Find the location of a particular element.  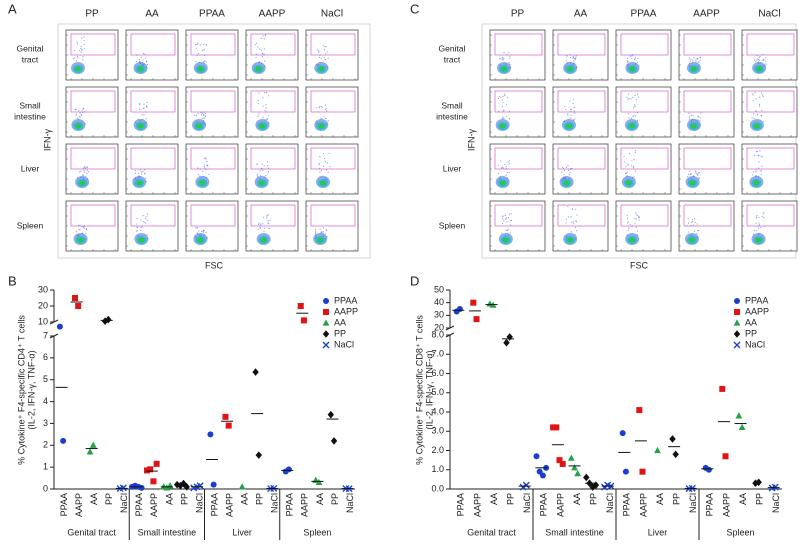

x-tick-label: AA is located at coordinates (245, 499).